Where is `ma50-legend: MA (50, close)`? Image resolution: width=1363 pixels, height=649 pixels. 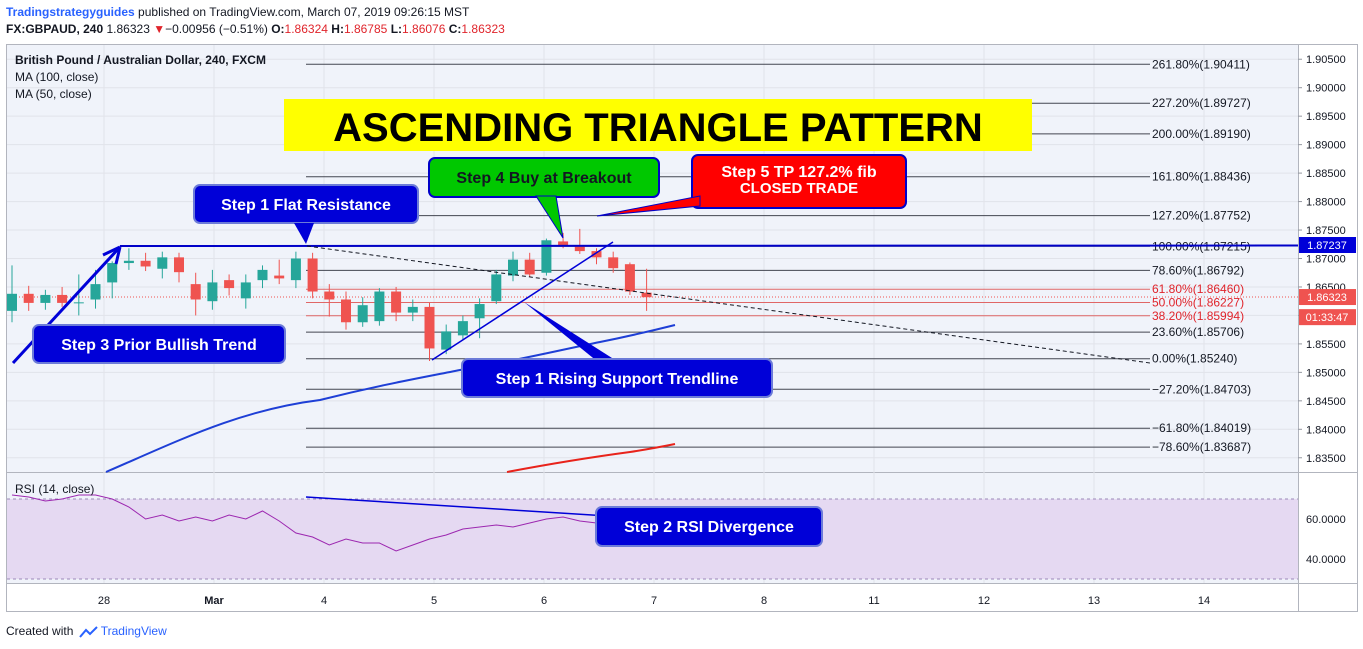 ma50-legend: MA (50, close) is located at coordinates (53, 94).